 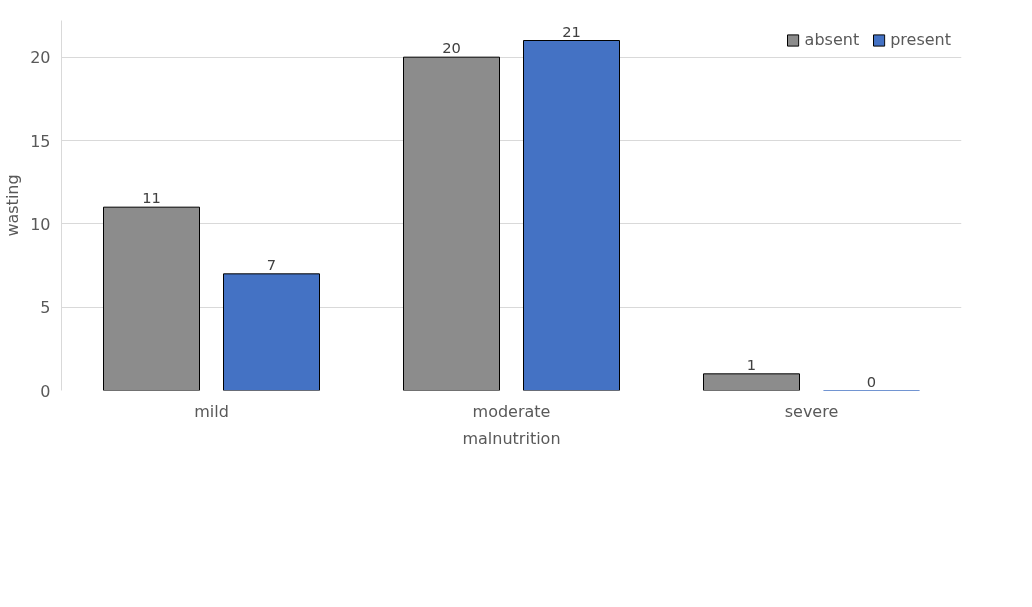 What do you see at coordinates (211, 411) in the screenshot?
I see `x-tick-label: mild` at bounding box center [211, 411].